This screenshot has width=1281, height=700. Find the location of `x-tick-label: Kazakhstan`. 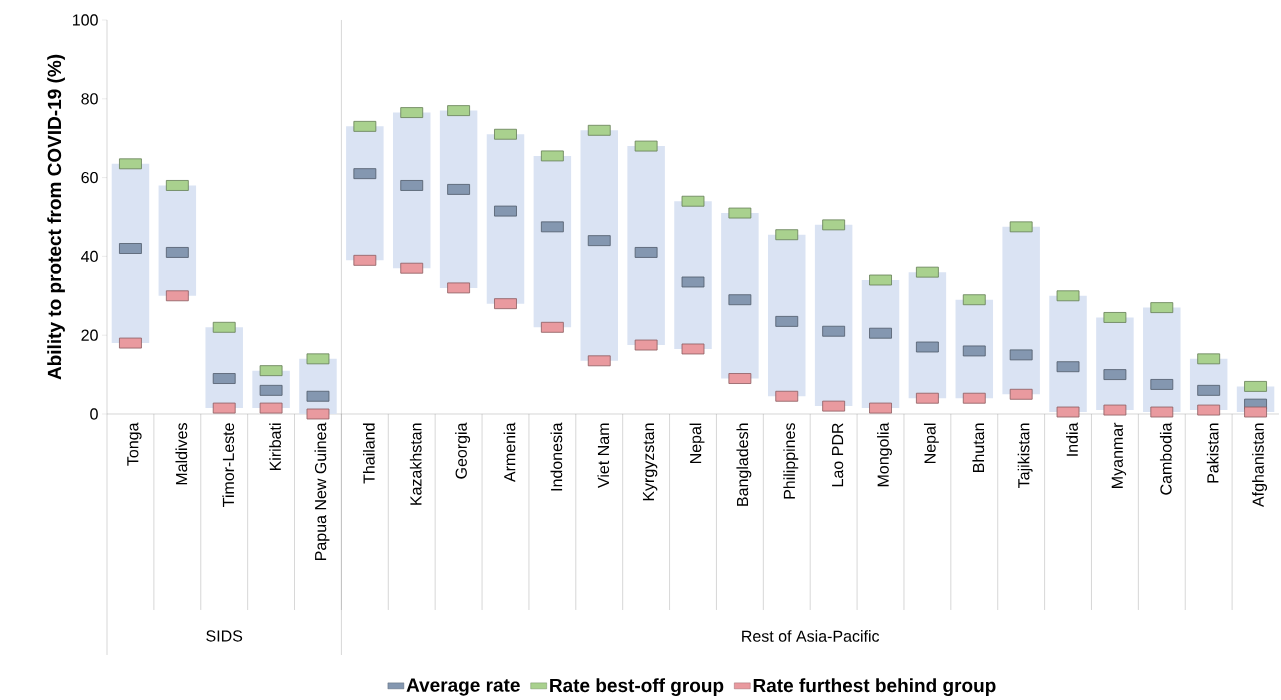

x-tick-label: Kazakhstan is located at coordinates (415, 464).